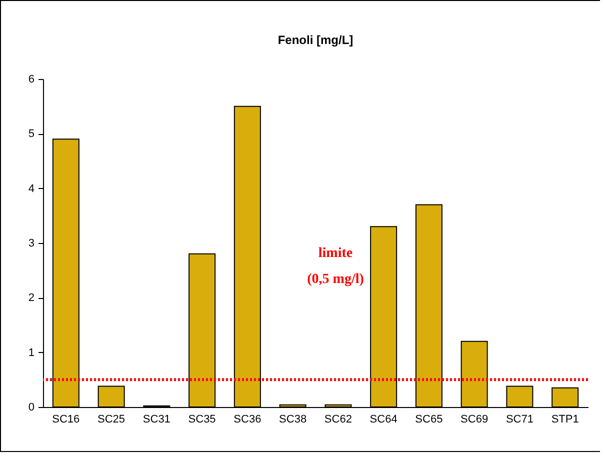 This screenshot has width=604, height=456. I want to click on x-tick-label: SC38, so click(293, 420).